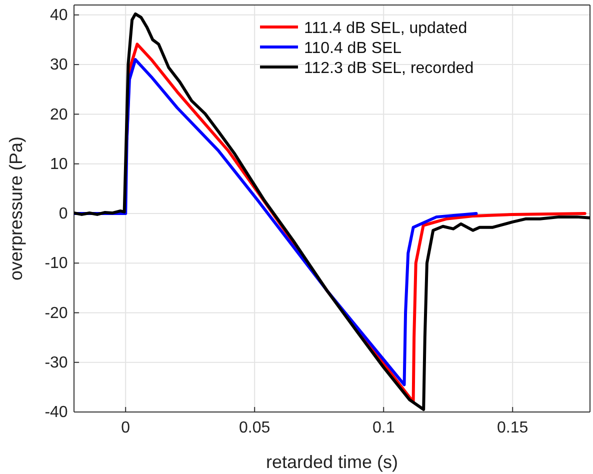  I want to click on legend-label: 110.4 dB SEL, so click(353, 48).